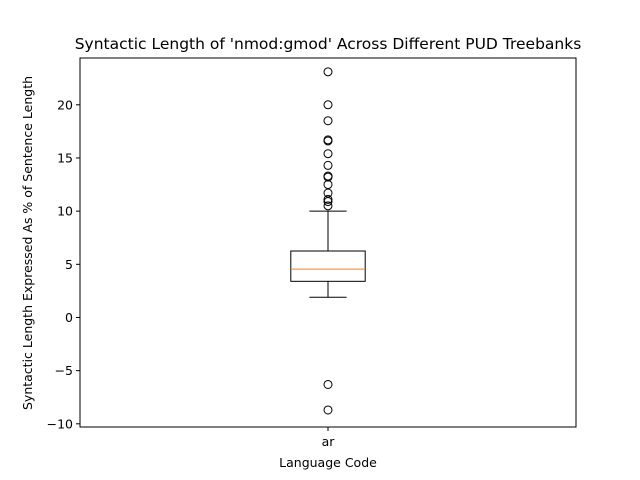  Describe the element at coordinates (328, 462) in the screenshot. I see `x-axis-label: Language Code` at that location.